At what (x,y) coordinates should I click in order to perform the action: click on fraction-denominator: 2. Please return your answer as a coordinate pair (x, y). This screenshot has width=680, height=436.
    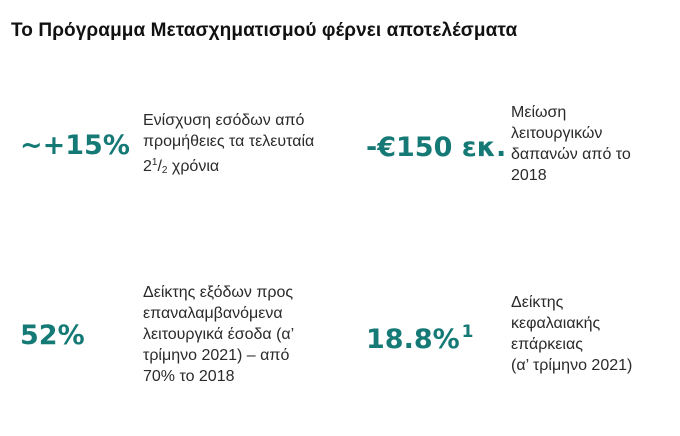
    Looking at the image, I should click on (164, 170).